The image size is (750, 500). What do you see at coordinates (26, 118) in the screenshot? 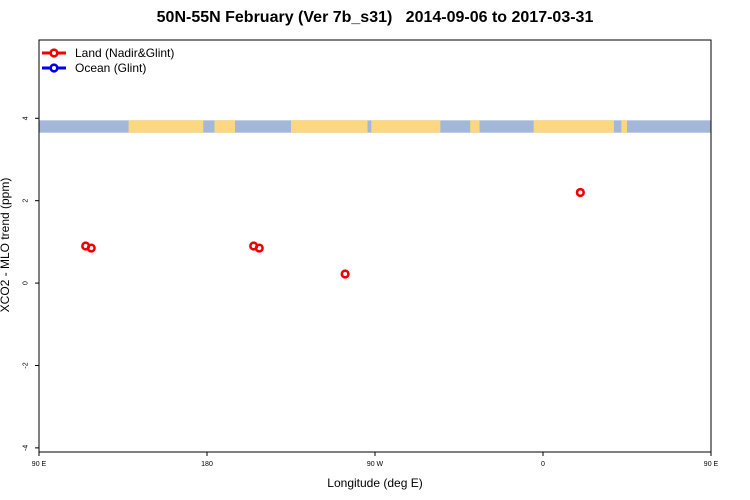
I see `y-tick-label: 4` at bounding box center [26, 118].